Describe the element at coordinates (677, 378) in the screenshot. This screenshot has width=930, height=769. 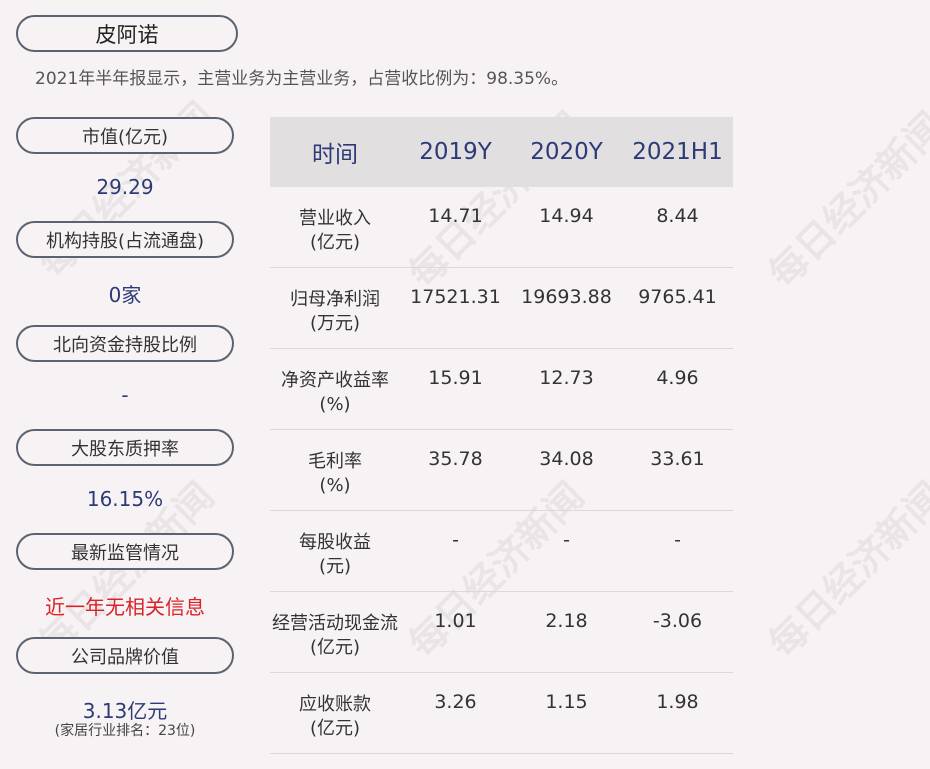
I see `table-cell: 4.96` at that location.